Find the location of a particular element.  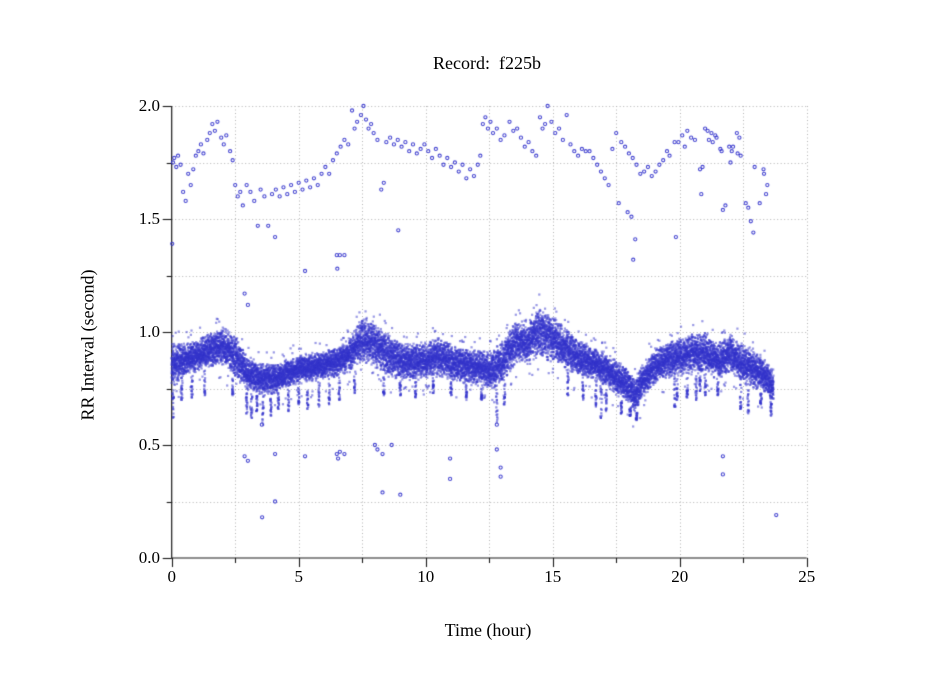

y-tick-label: 0.0 is located at coordinates (149, 557).